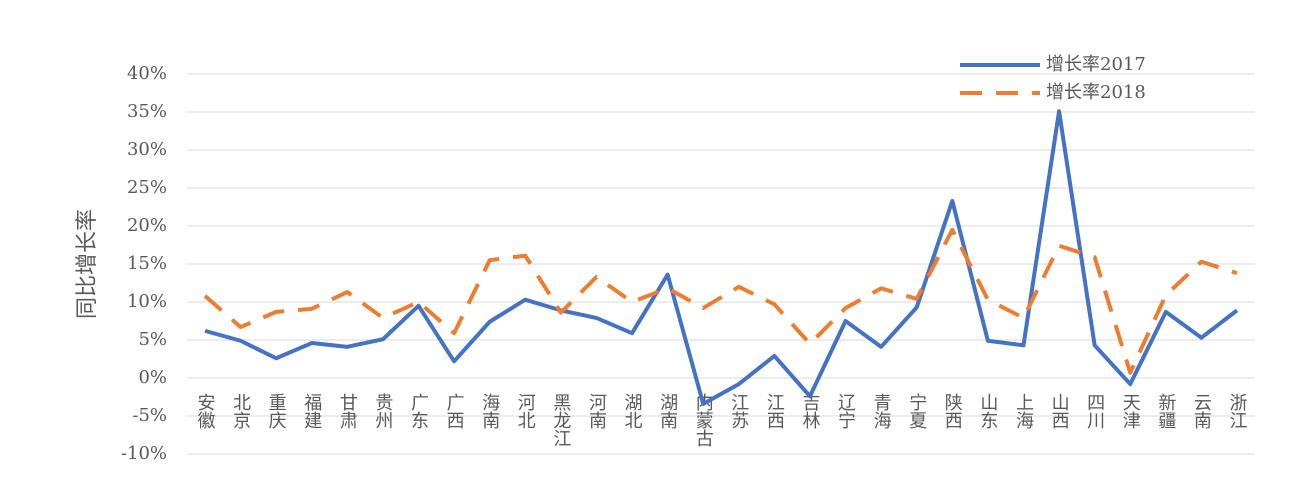 This screenshot has height=492, width=1299. What do you see at coordinates (147, 149) in the screenshot?
I see `y-tick-label: 30%` at bounding box center [147, 149].